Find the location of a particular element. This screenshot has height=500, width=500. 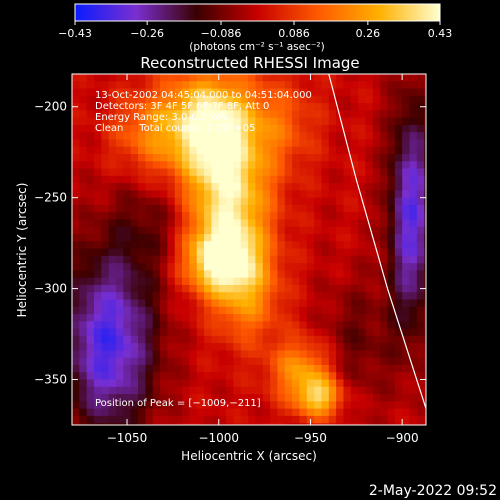

colorbar-tick-label: 0.26 is located at coordinates (368, 33).